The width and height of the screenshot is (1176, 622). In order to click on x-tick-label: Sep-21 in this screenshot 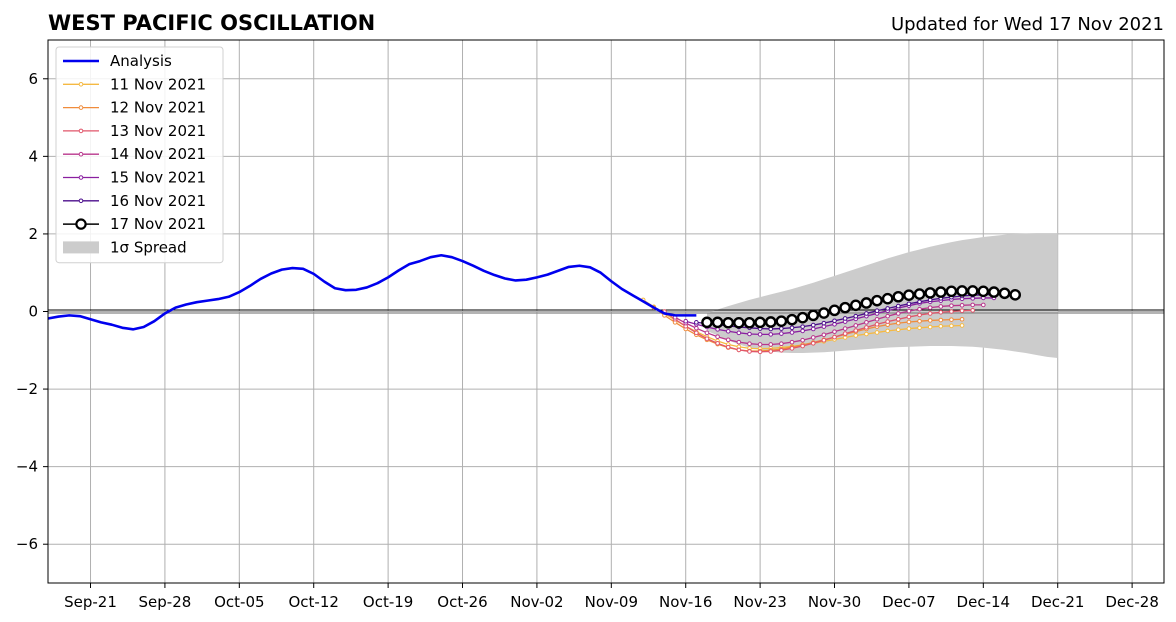, I will do `click(90, 602)`.